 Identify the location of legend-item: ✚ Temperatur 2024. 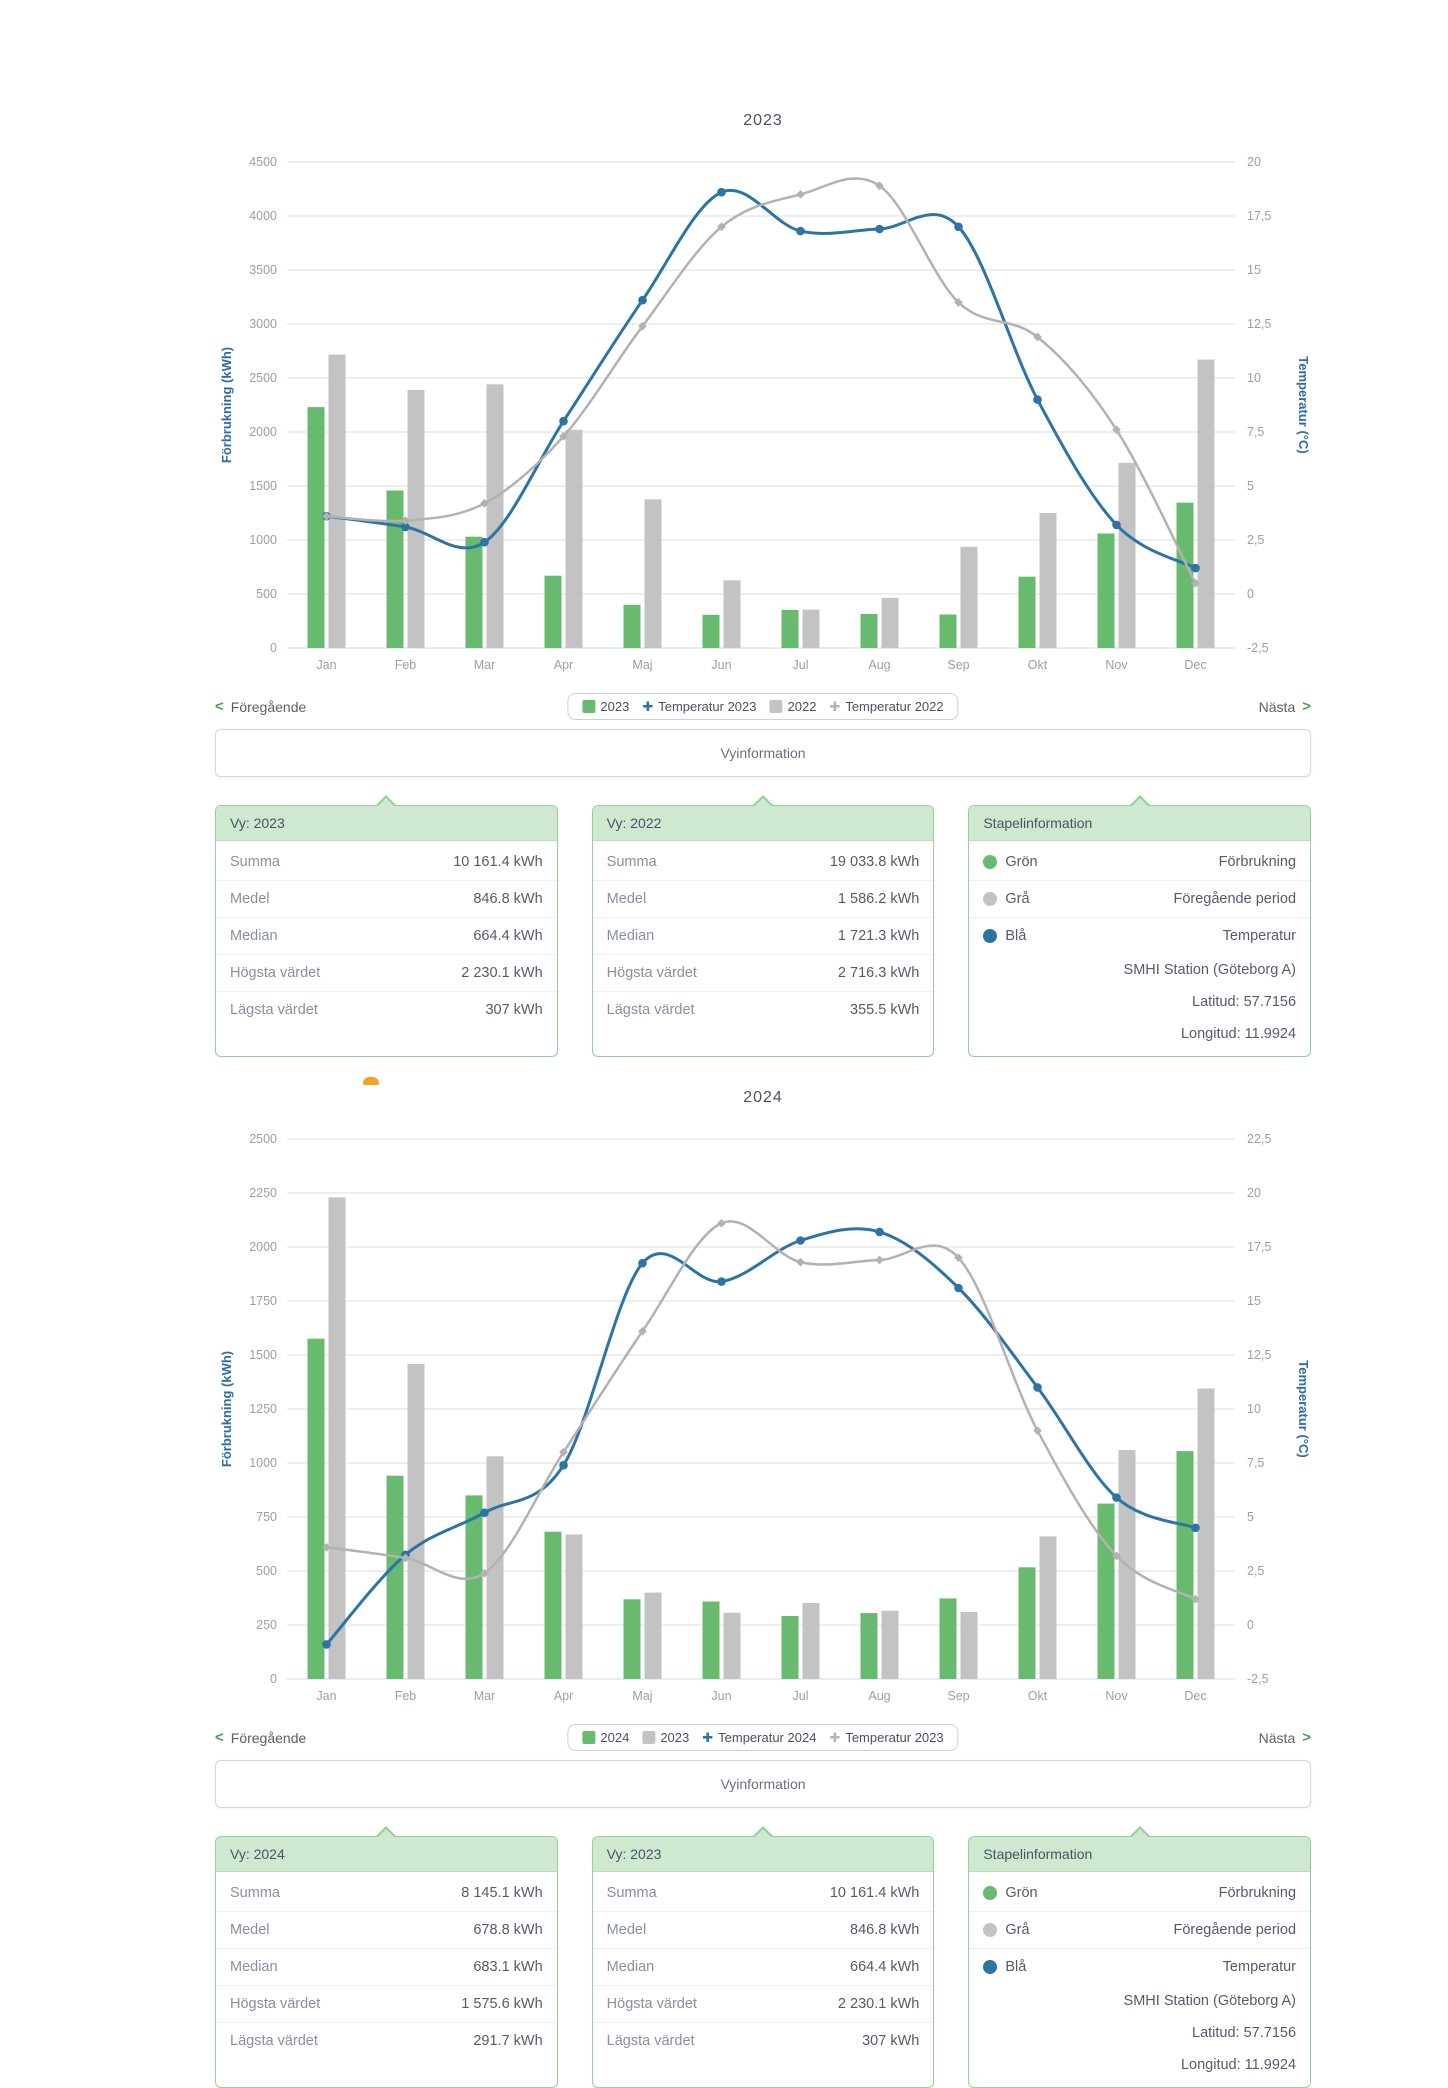
(759, 1737).